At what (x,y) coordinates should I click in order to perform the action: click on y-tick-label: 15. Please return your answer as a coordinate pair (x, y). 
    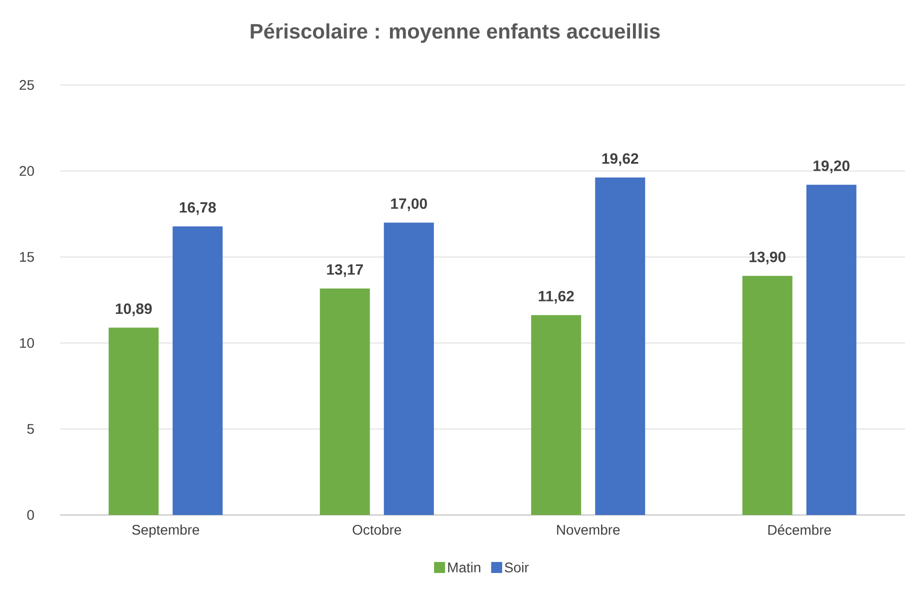
    Looking at the image, I should click on (27, 257).